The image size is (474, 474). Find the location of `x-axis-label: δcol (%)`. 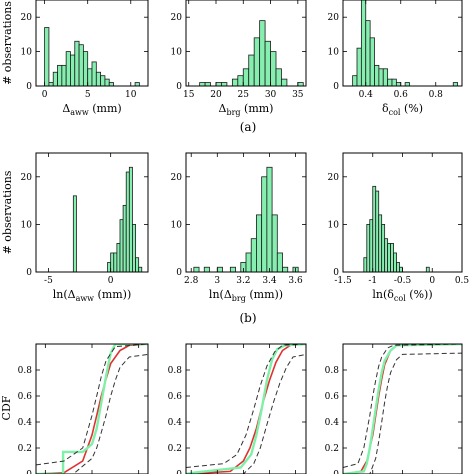

x-axis-label: δcol (%) is located at coordinates (402, 109).